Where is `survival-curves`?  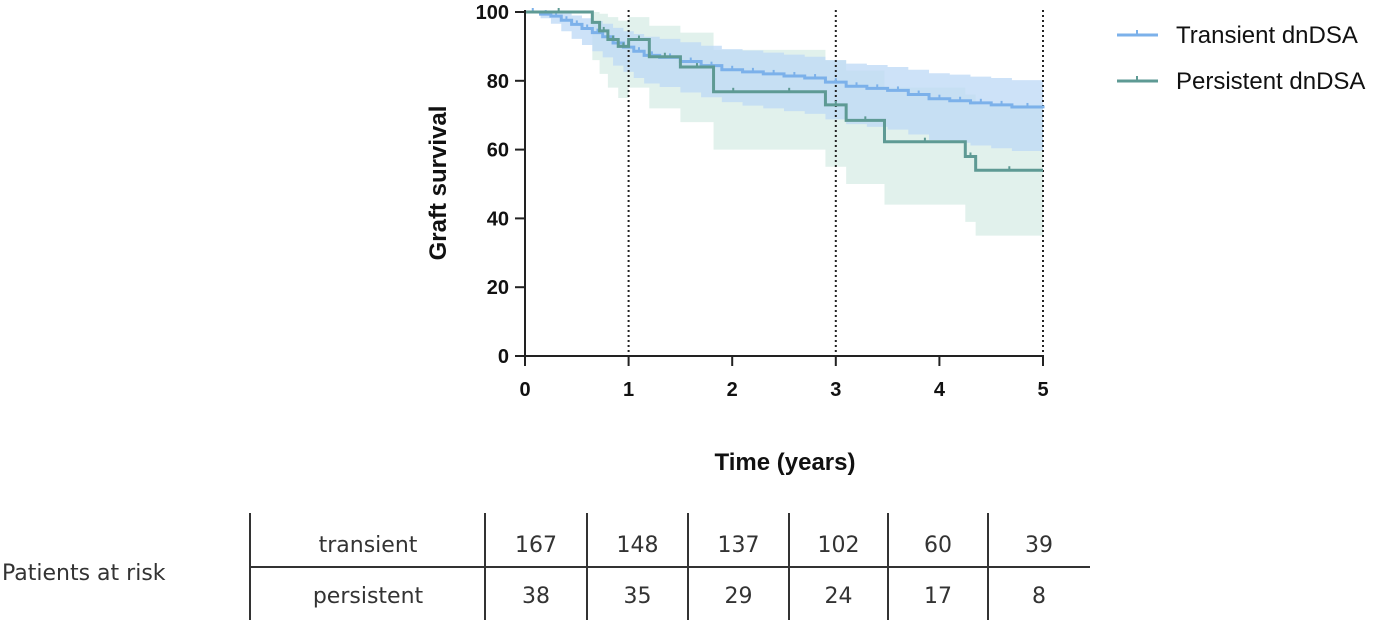
survival-curves is located at coordinates (785, 90).